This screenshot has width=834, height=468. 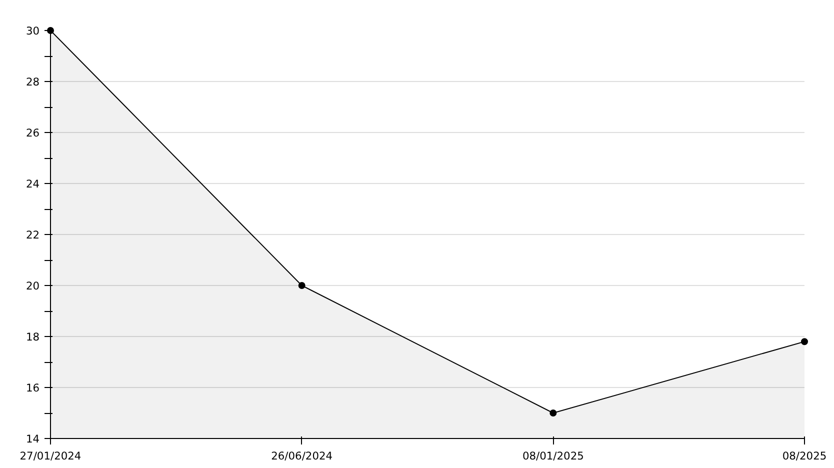 What do you see at coordinates (804, 456) in the screenshot?
I see `x-tick-label: 08/2025` at bounding box center [804, 456].